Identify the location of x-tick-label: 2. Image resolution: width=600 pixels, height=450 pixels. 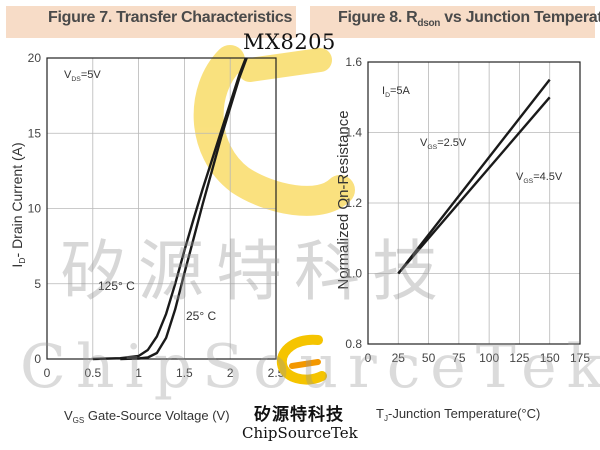
(230, 373).